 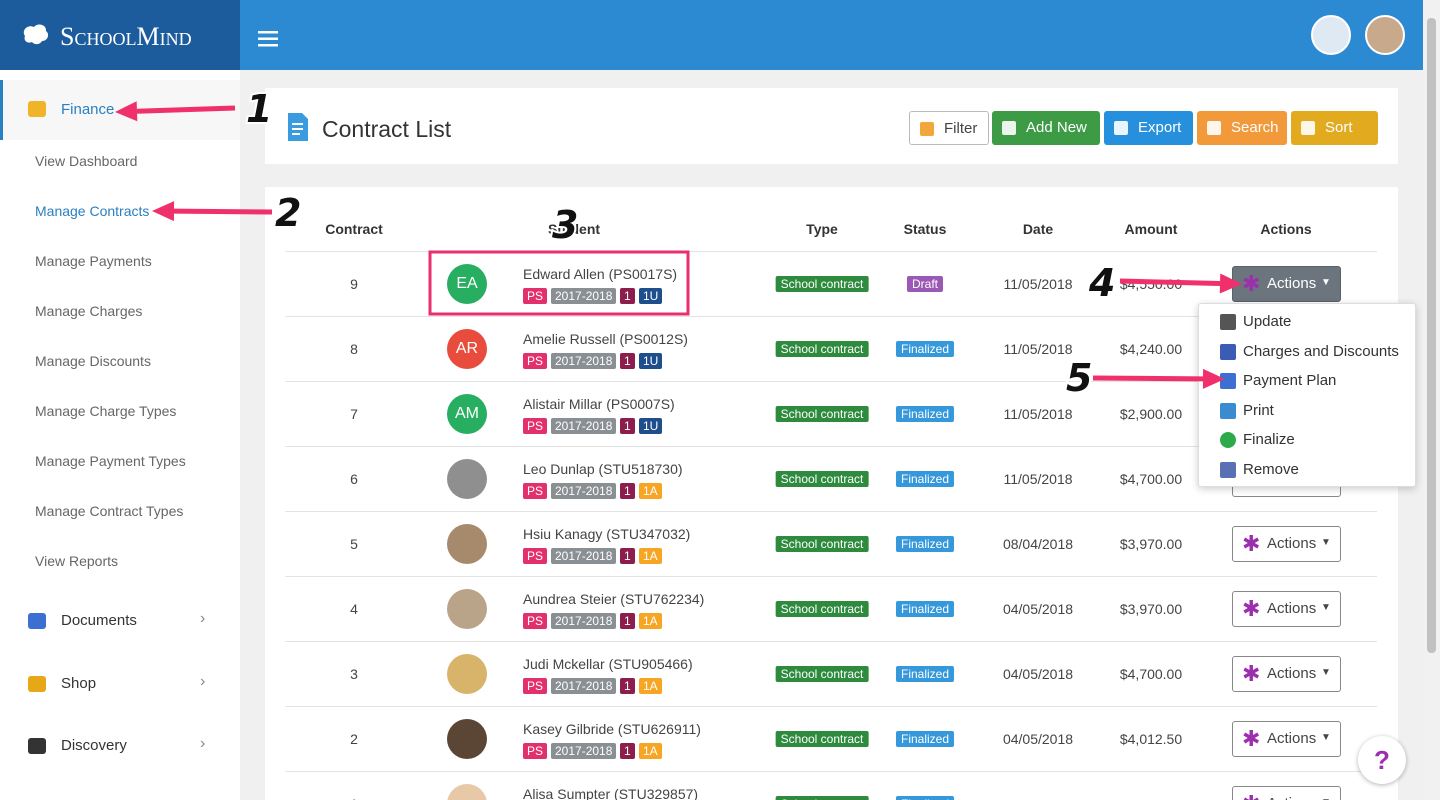 I want to click on contract-id: 1, so click(x=354, y=798).